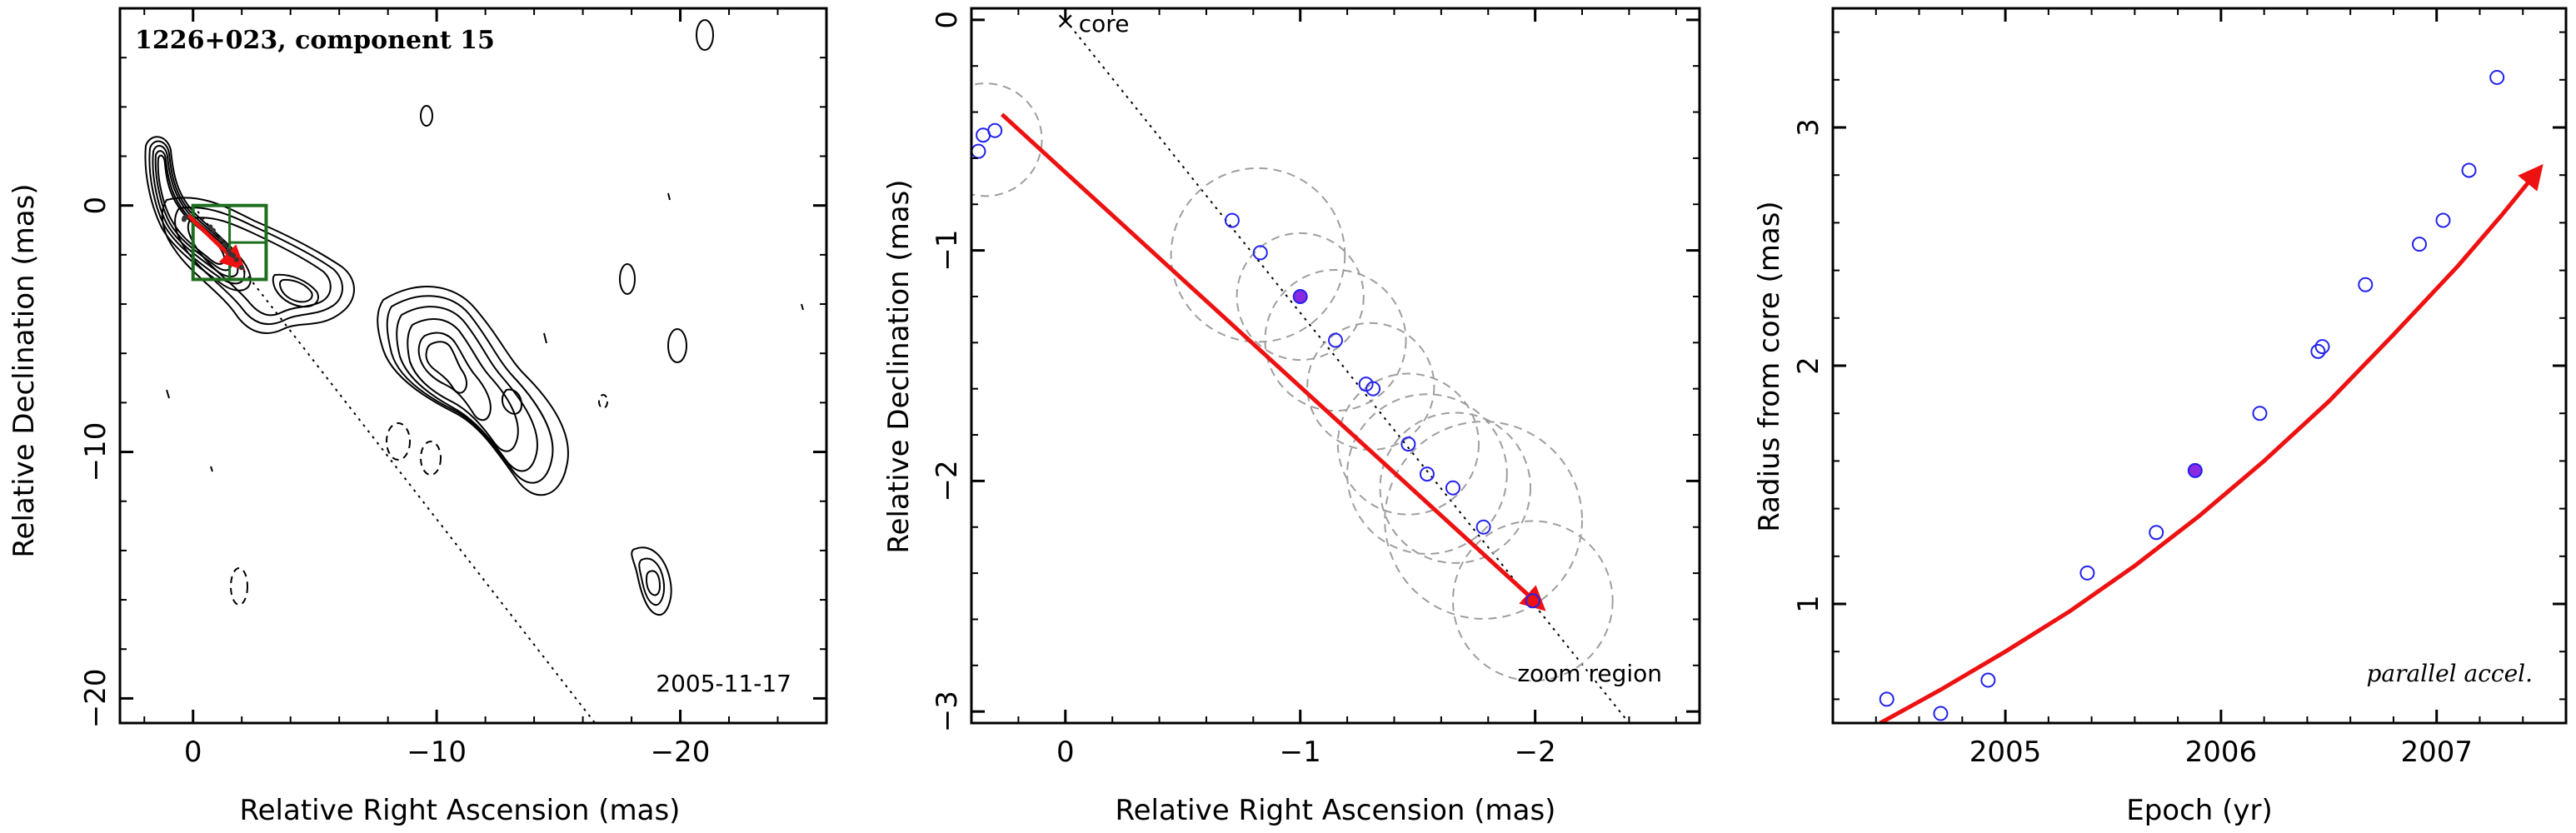 This screenshot has width=2576, height=833. What do you see at coordinates (2221, 752) in the screenshot?
I see `x-tick-label: 2006` at bounding box center [2221, 752].